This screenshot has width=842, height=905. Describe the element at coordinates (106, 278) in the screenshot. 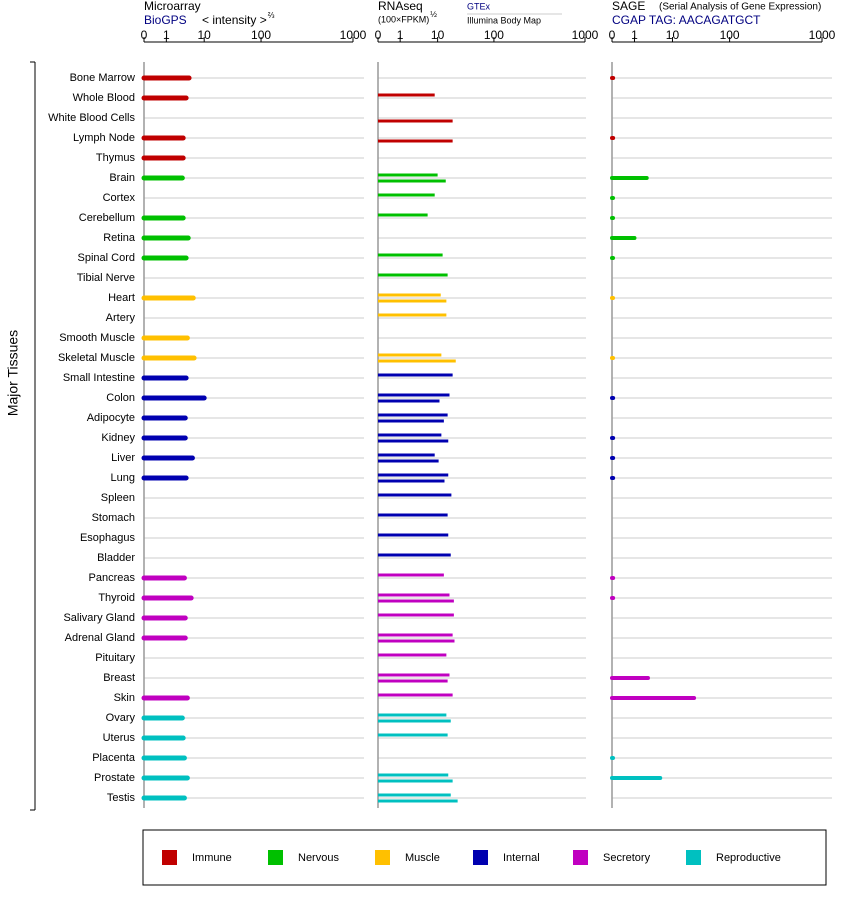

I see `category-label: Tibial Nerve` at that location.